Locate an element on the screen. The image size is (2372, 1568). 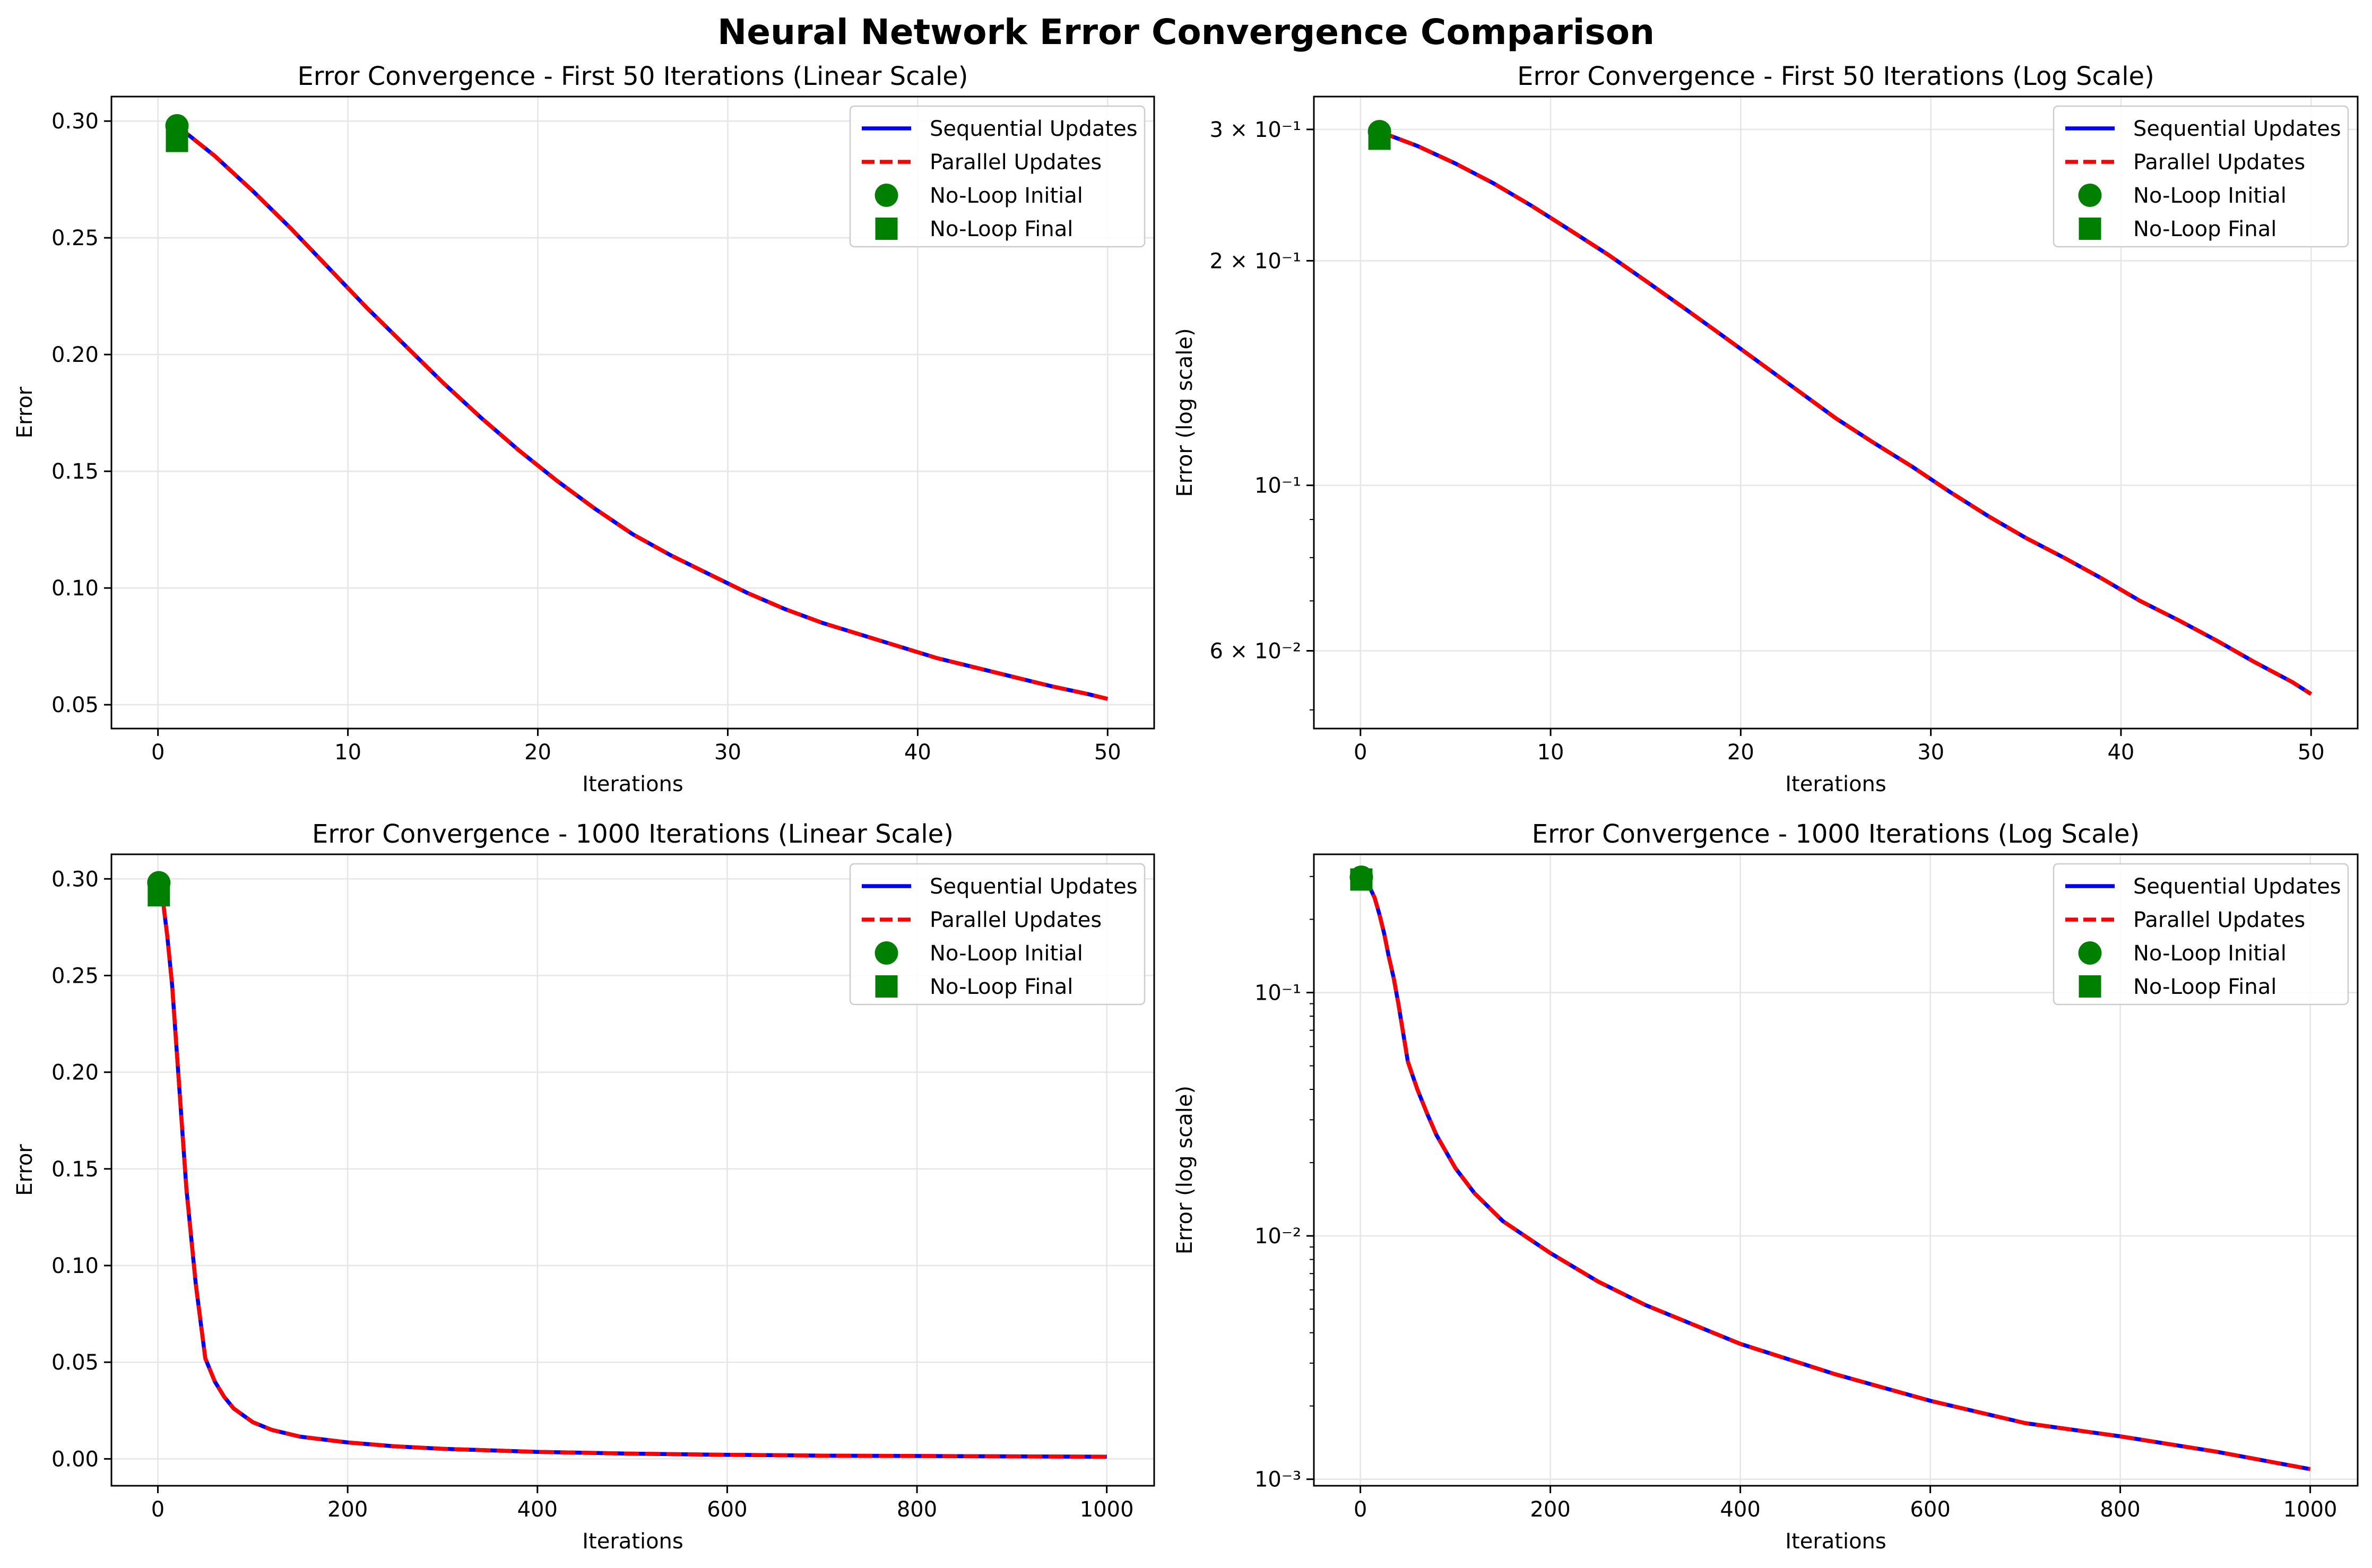
y-tick-label: 3 × 10⁻¹ is located at coordinates (1256, 130).